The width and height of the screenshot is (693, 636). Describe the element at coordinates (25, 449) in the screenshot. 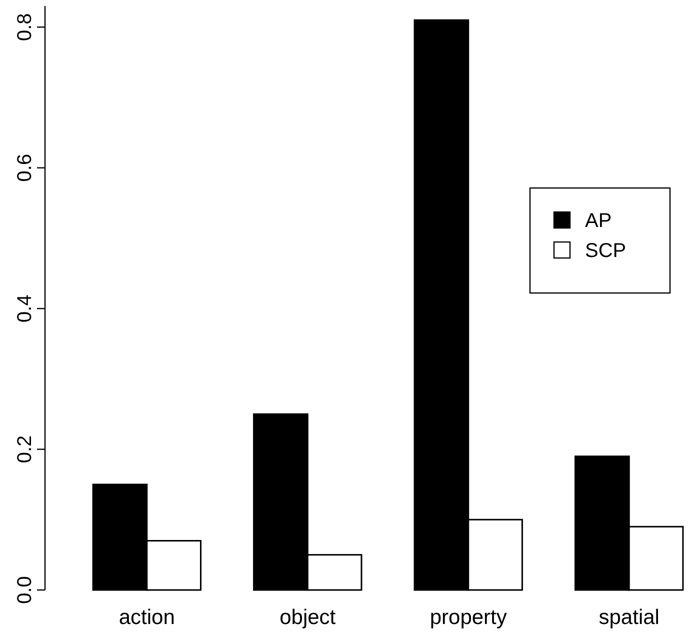

I see `y-tick-label: 0.2` at that location.